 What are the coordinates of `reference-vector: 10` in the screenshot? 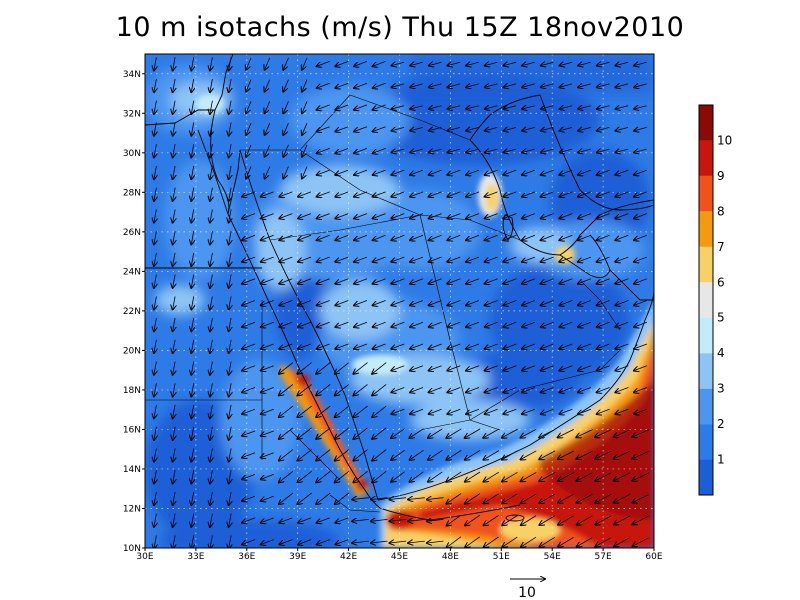 It's located at (527, 589).